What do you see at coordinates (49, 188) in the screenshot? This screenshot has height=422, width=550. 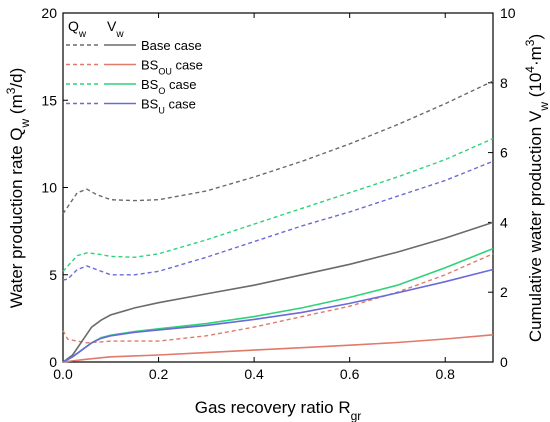 I see `y-left-tick-label: 10` at bounding box center [49, 188].